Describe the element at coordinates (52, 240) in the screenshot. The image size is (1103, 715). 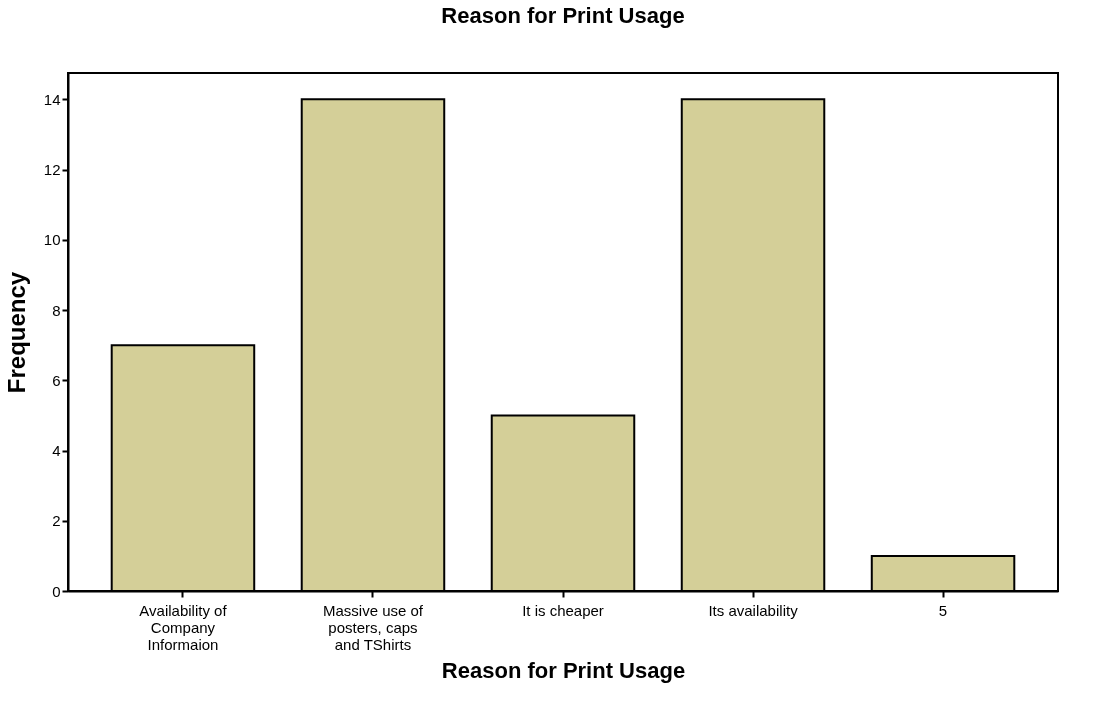
I see `y-tick-label: 10` at that location.